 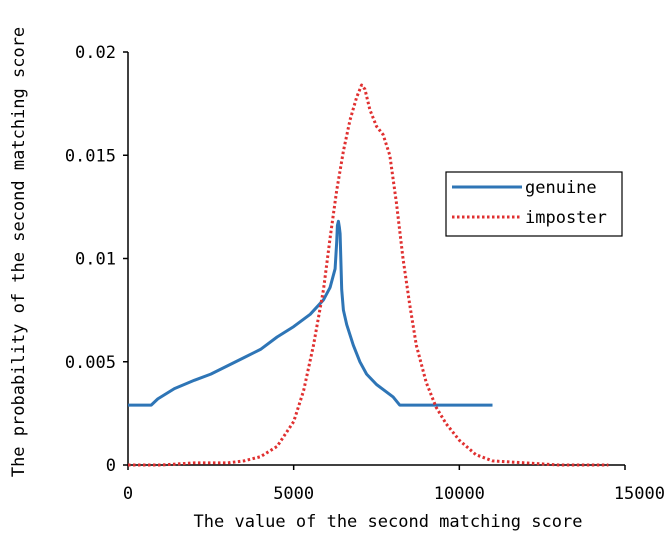 I want to click on y-tick-label: 0.01, so click(x=95, y=260).